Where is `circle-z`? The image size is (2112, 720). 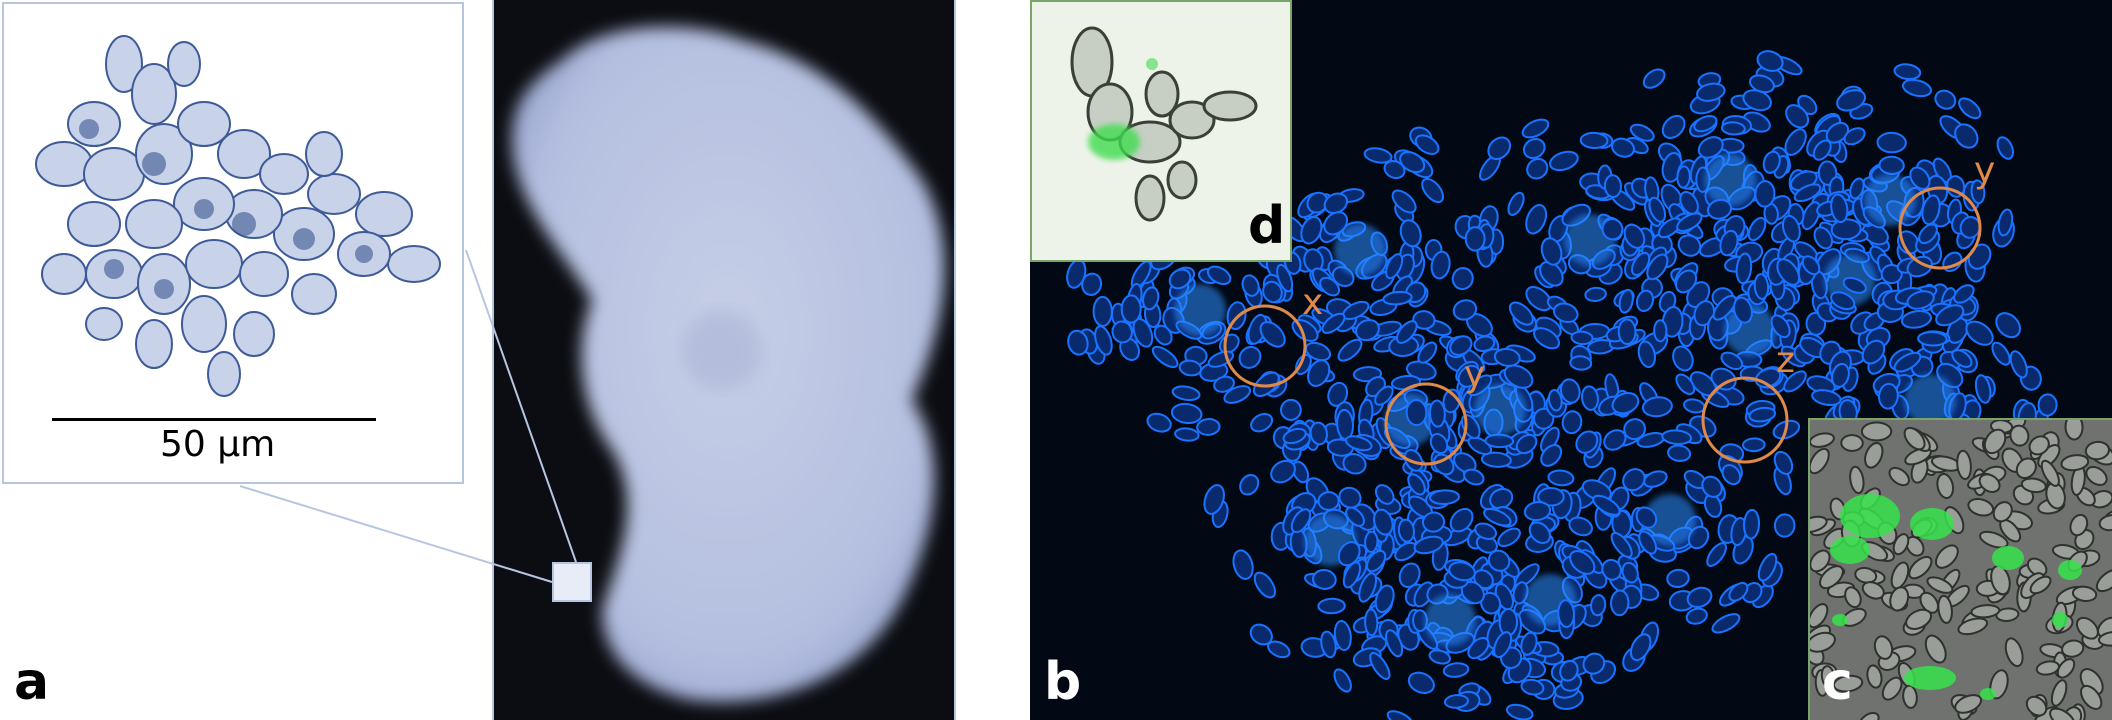 circle-z is located at coordinates (1745, 420).